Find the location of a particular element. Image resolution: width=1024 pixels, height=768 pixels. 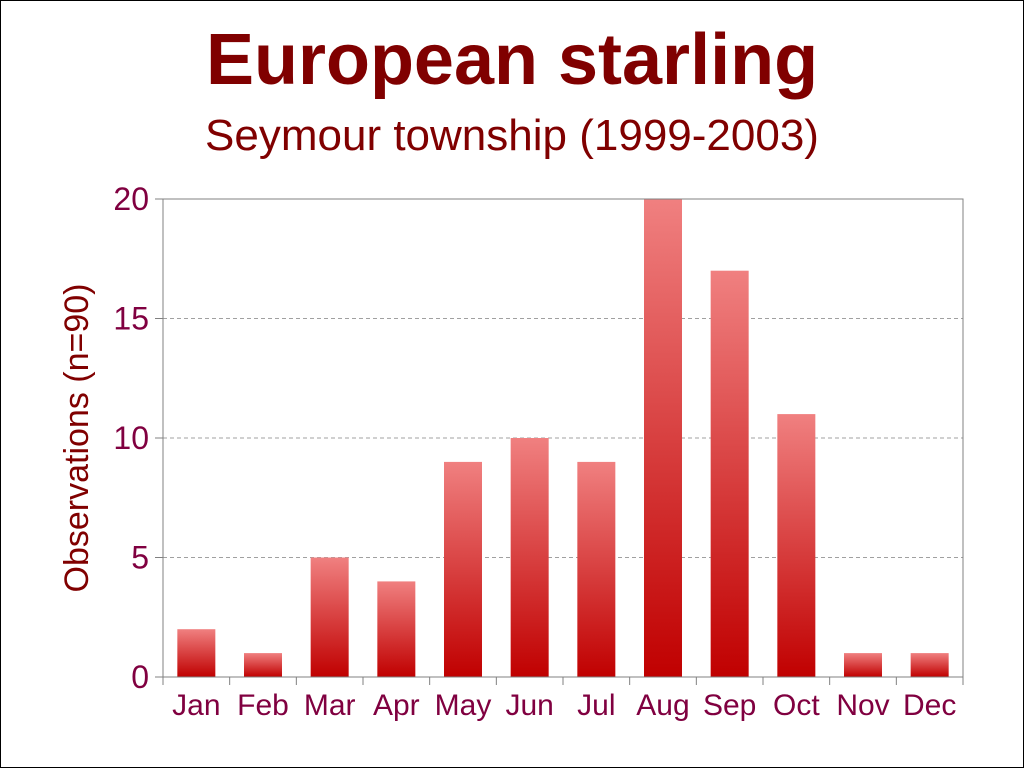

bar-mar is located at coordinates (329, 617).